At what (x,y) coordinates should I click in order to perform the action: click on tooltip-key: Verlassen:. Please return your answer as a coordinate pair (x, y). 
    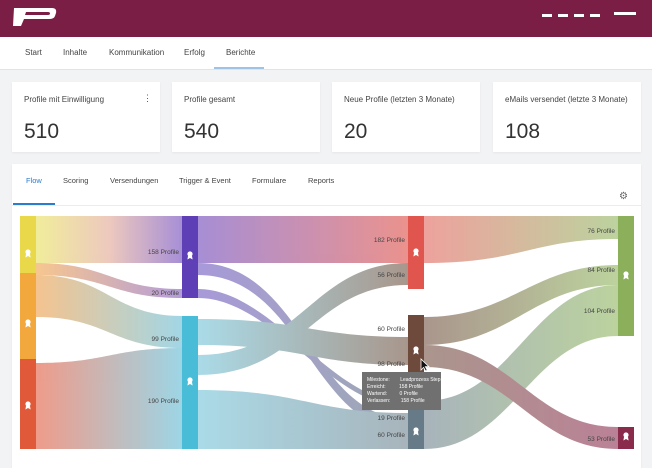
    Looking at the image, I should click on (379, 401).